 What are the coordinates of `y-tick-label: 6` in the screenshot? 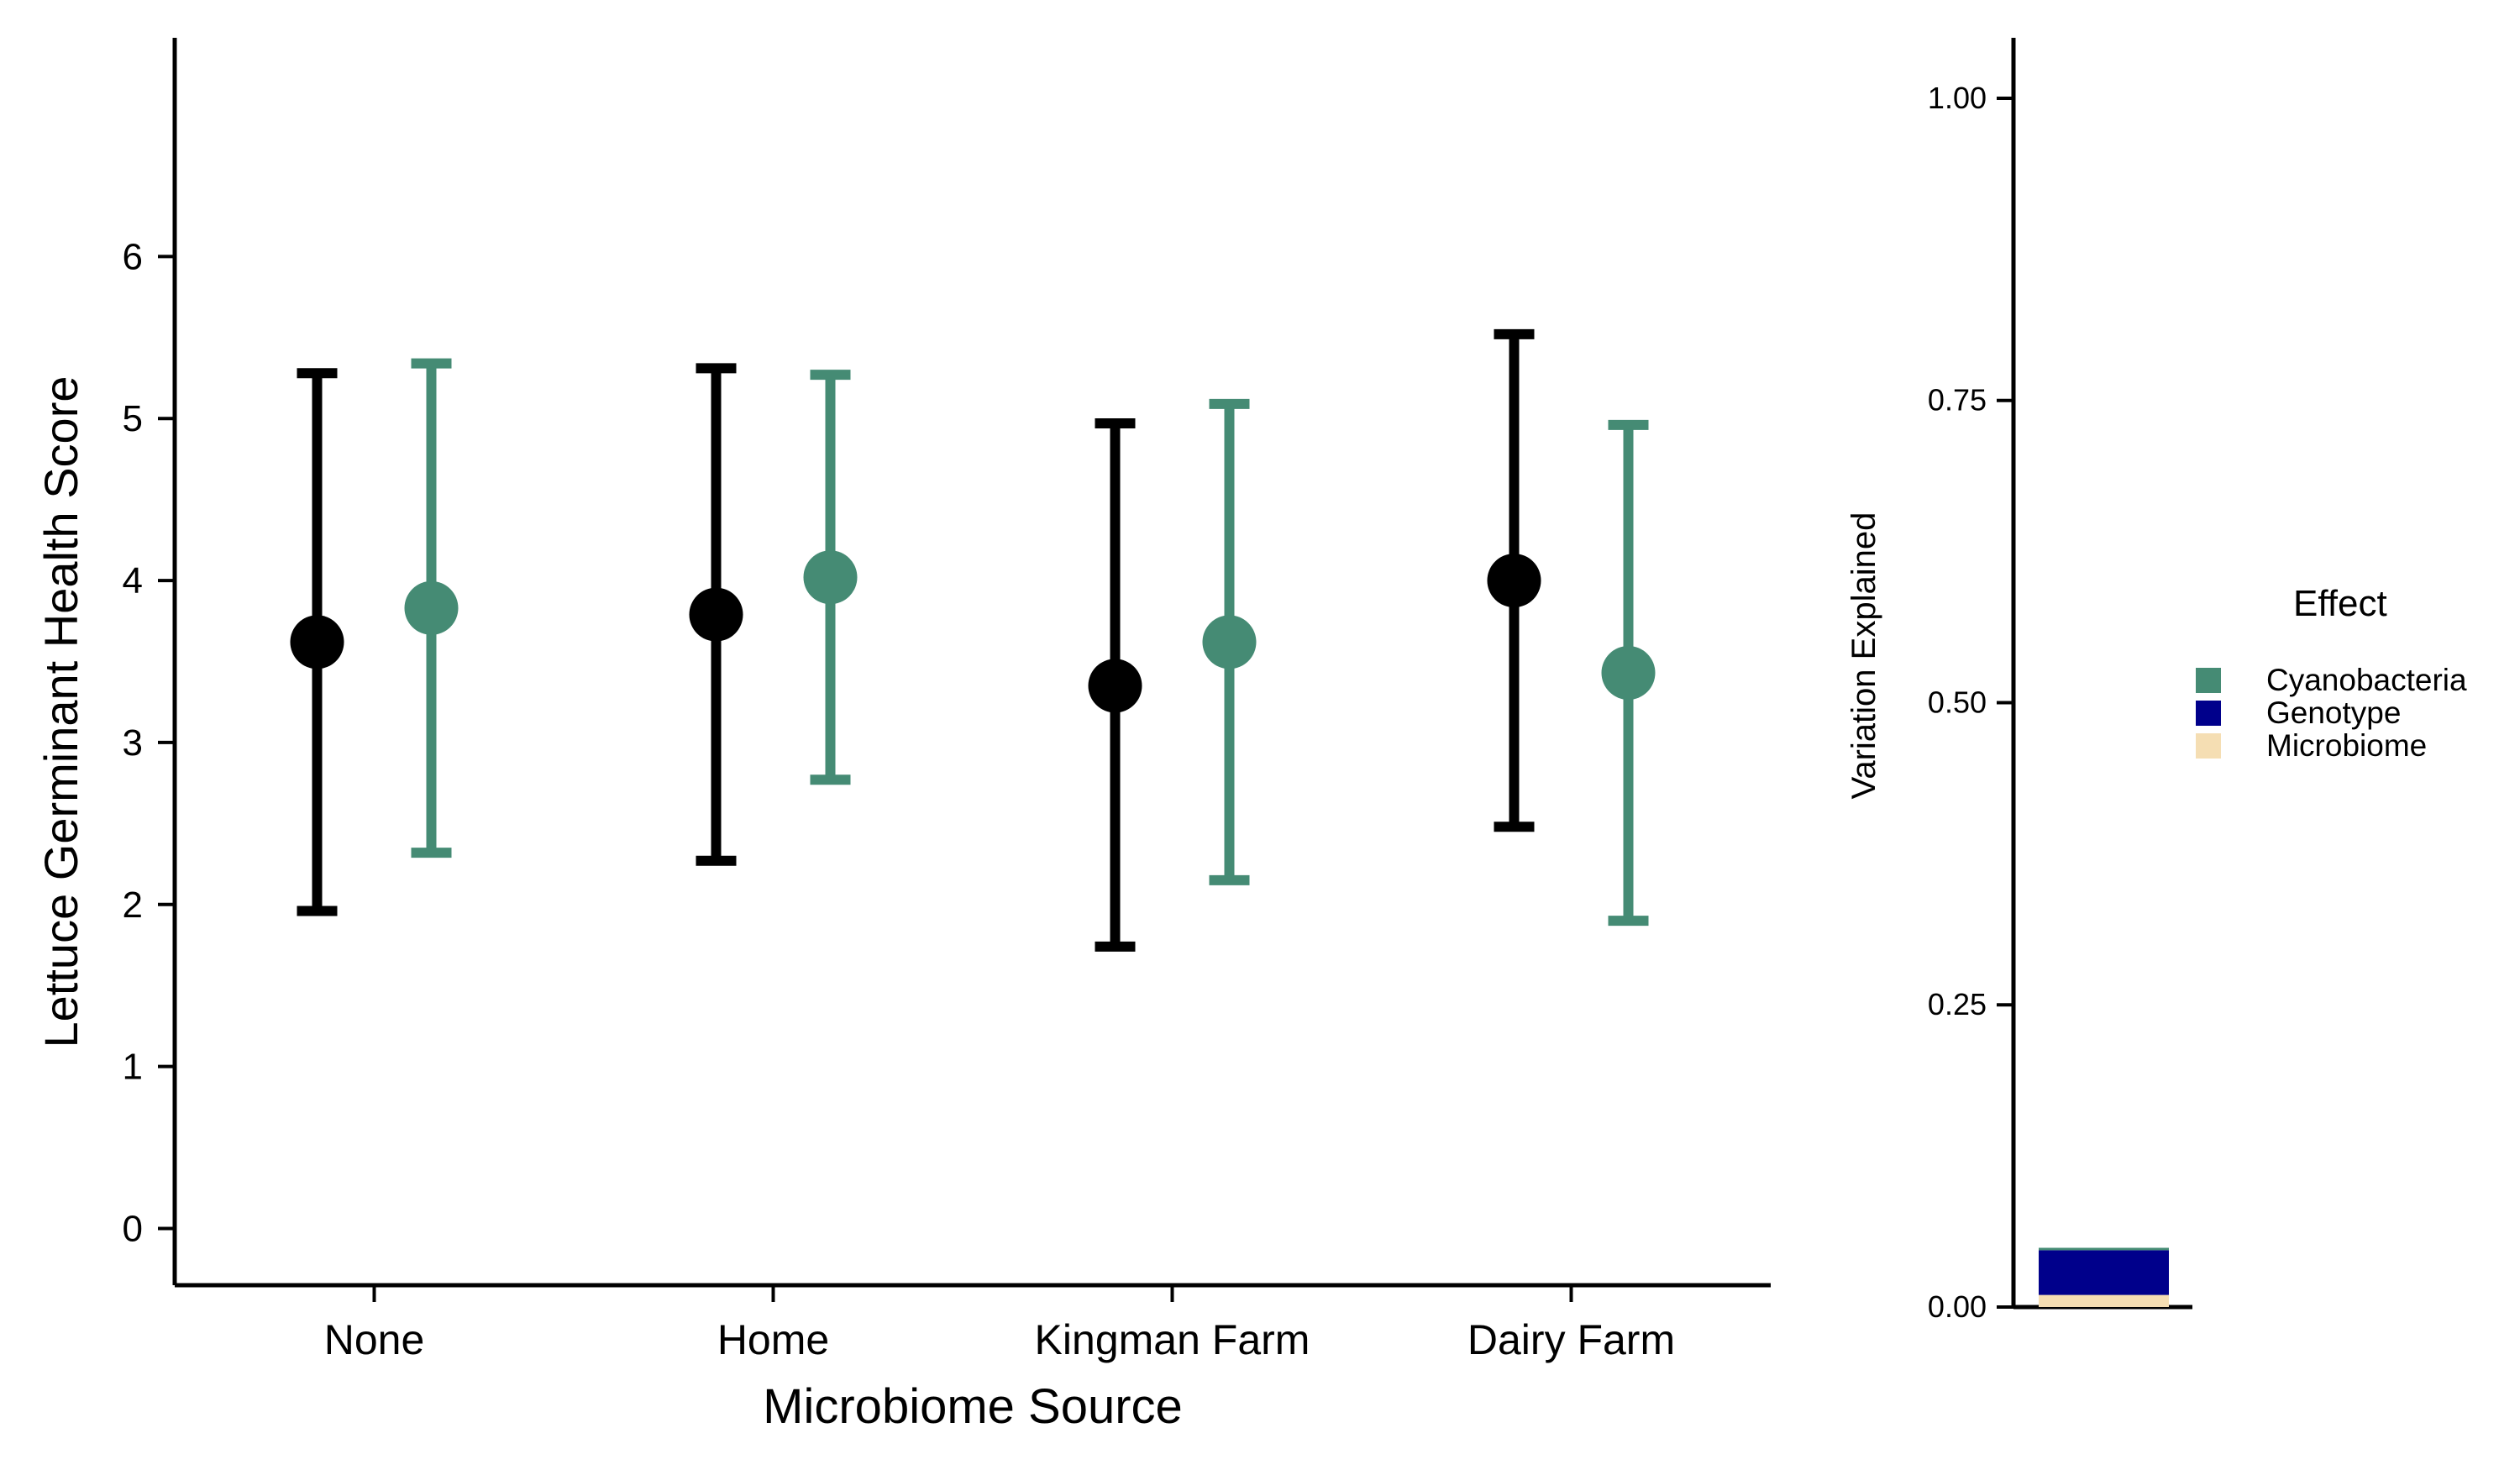 It's located at (133, 256).